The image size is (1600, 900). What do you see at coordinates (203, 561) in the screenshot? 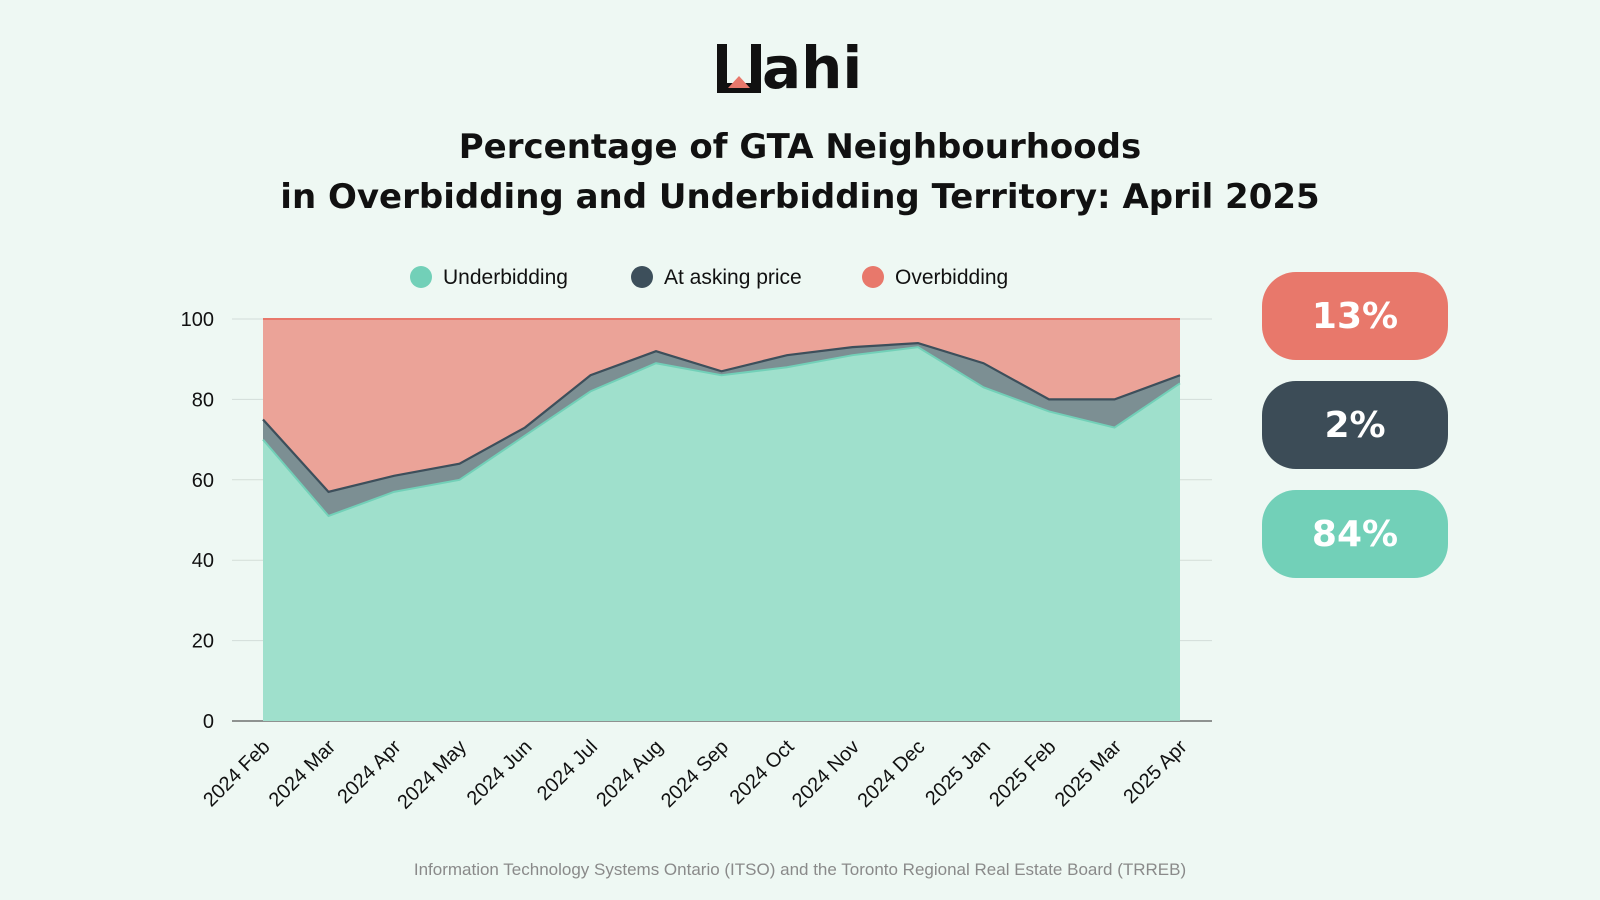
I see `y-tick-label: 40` at bounding box center [203, 561].